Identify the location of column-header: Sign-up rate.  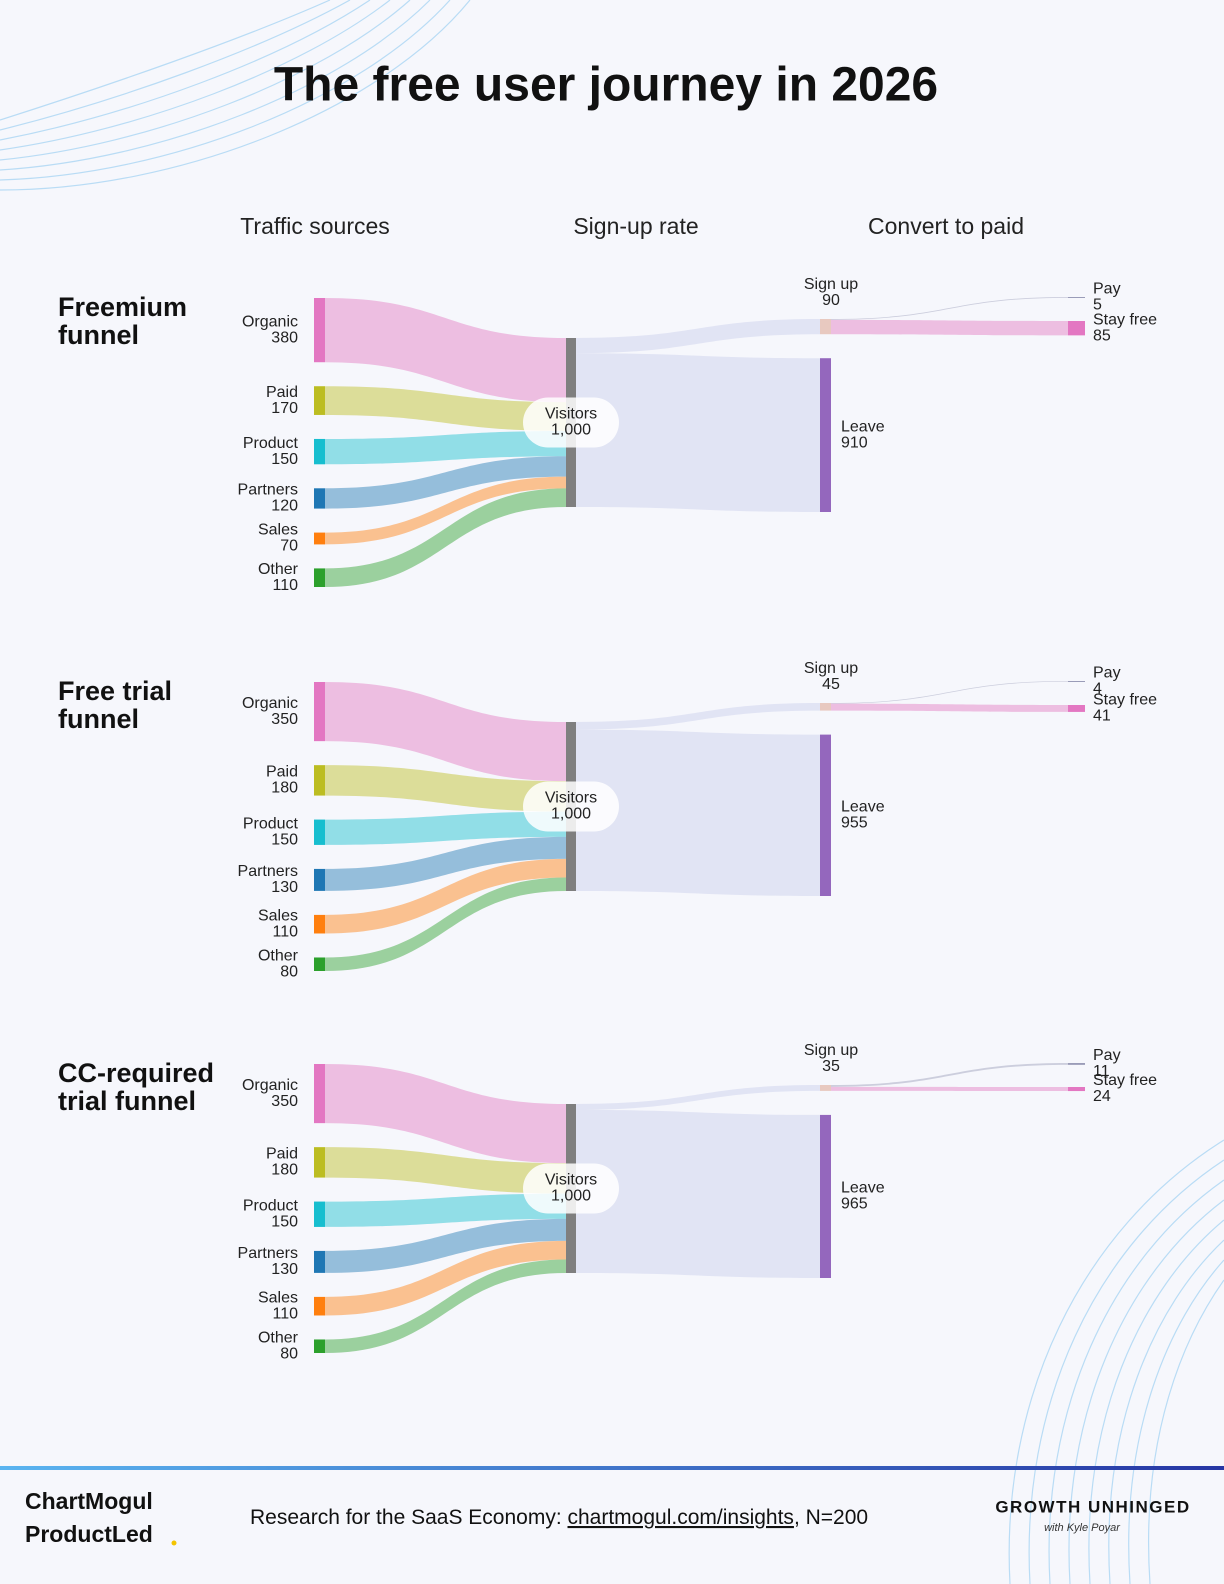
(635, 226).